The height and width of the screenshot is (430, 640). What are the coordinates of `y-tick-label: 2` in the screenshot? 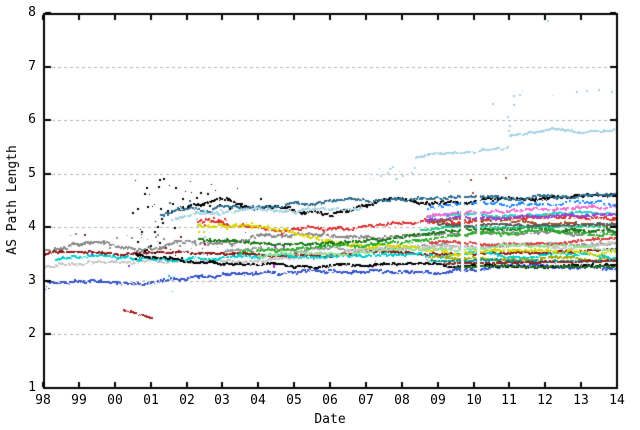 It's located at (32, 333).